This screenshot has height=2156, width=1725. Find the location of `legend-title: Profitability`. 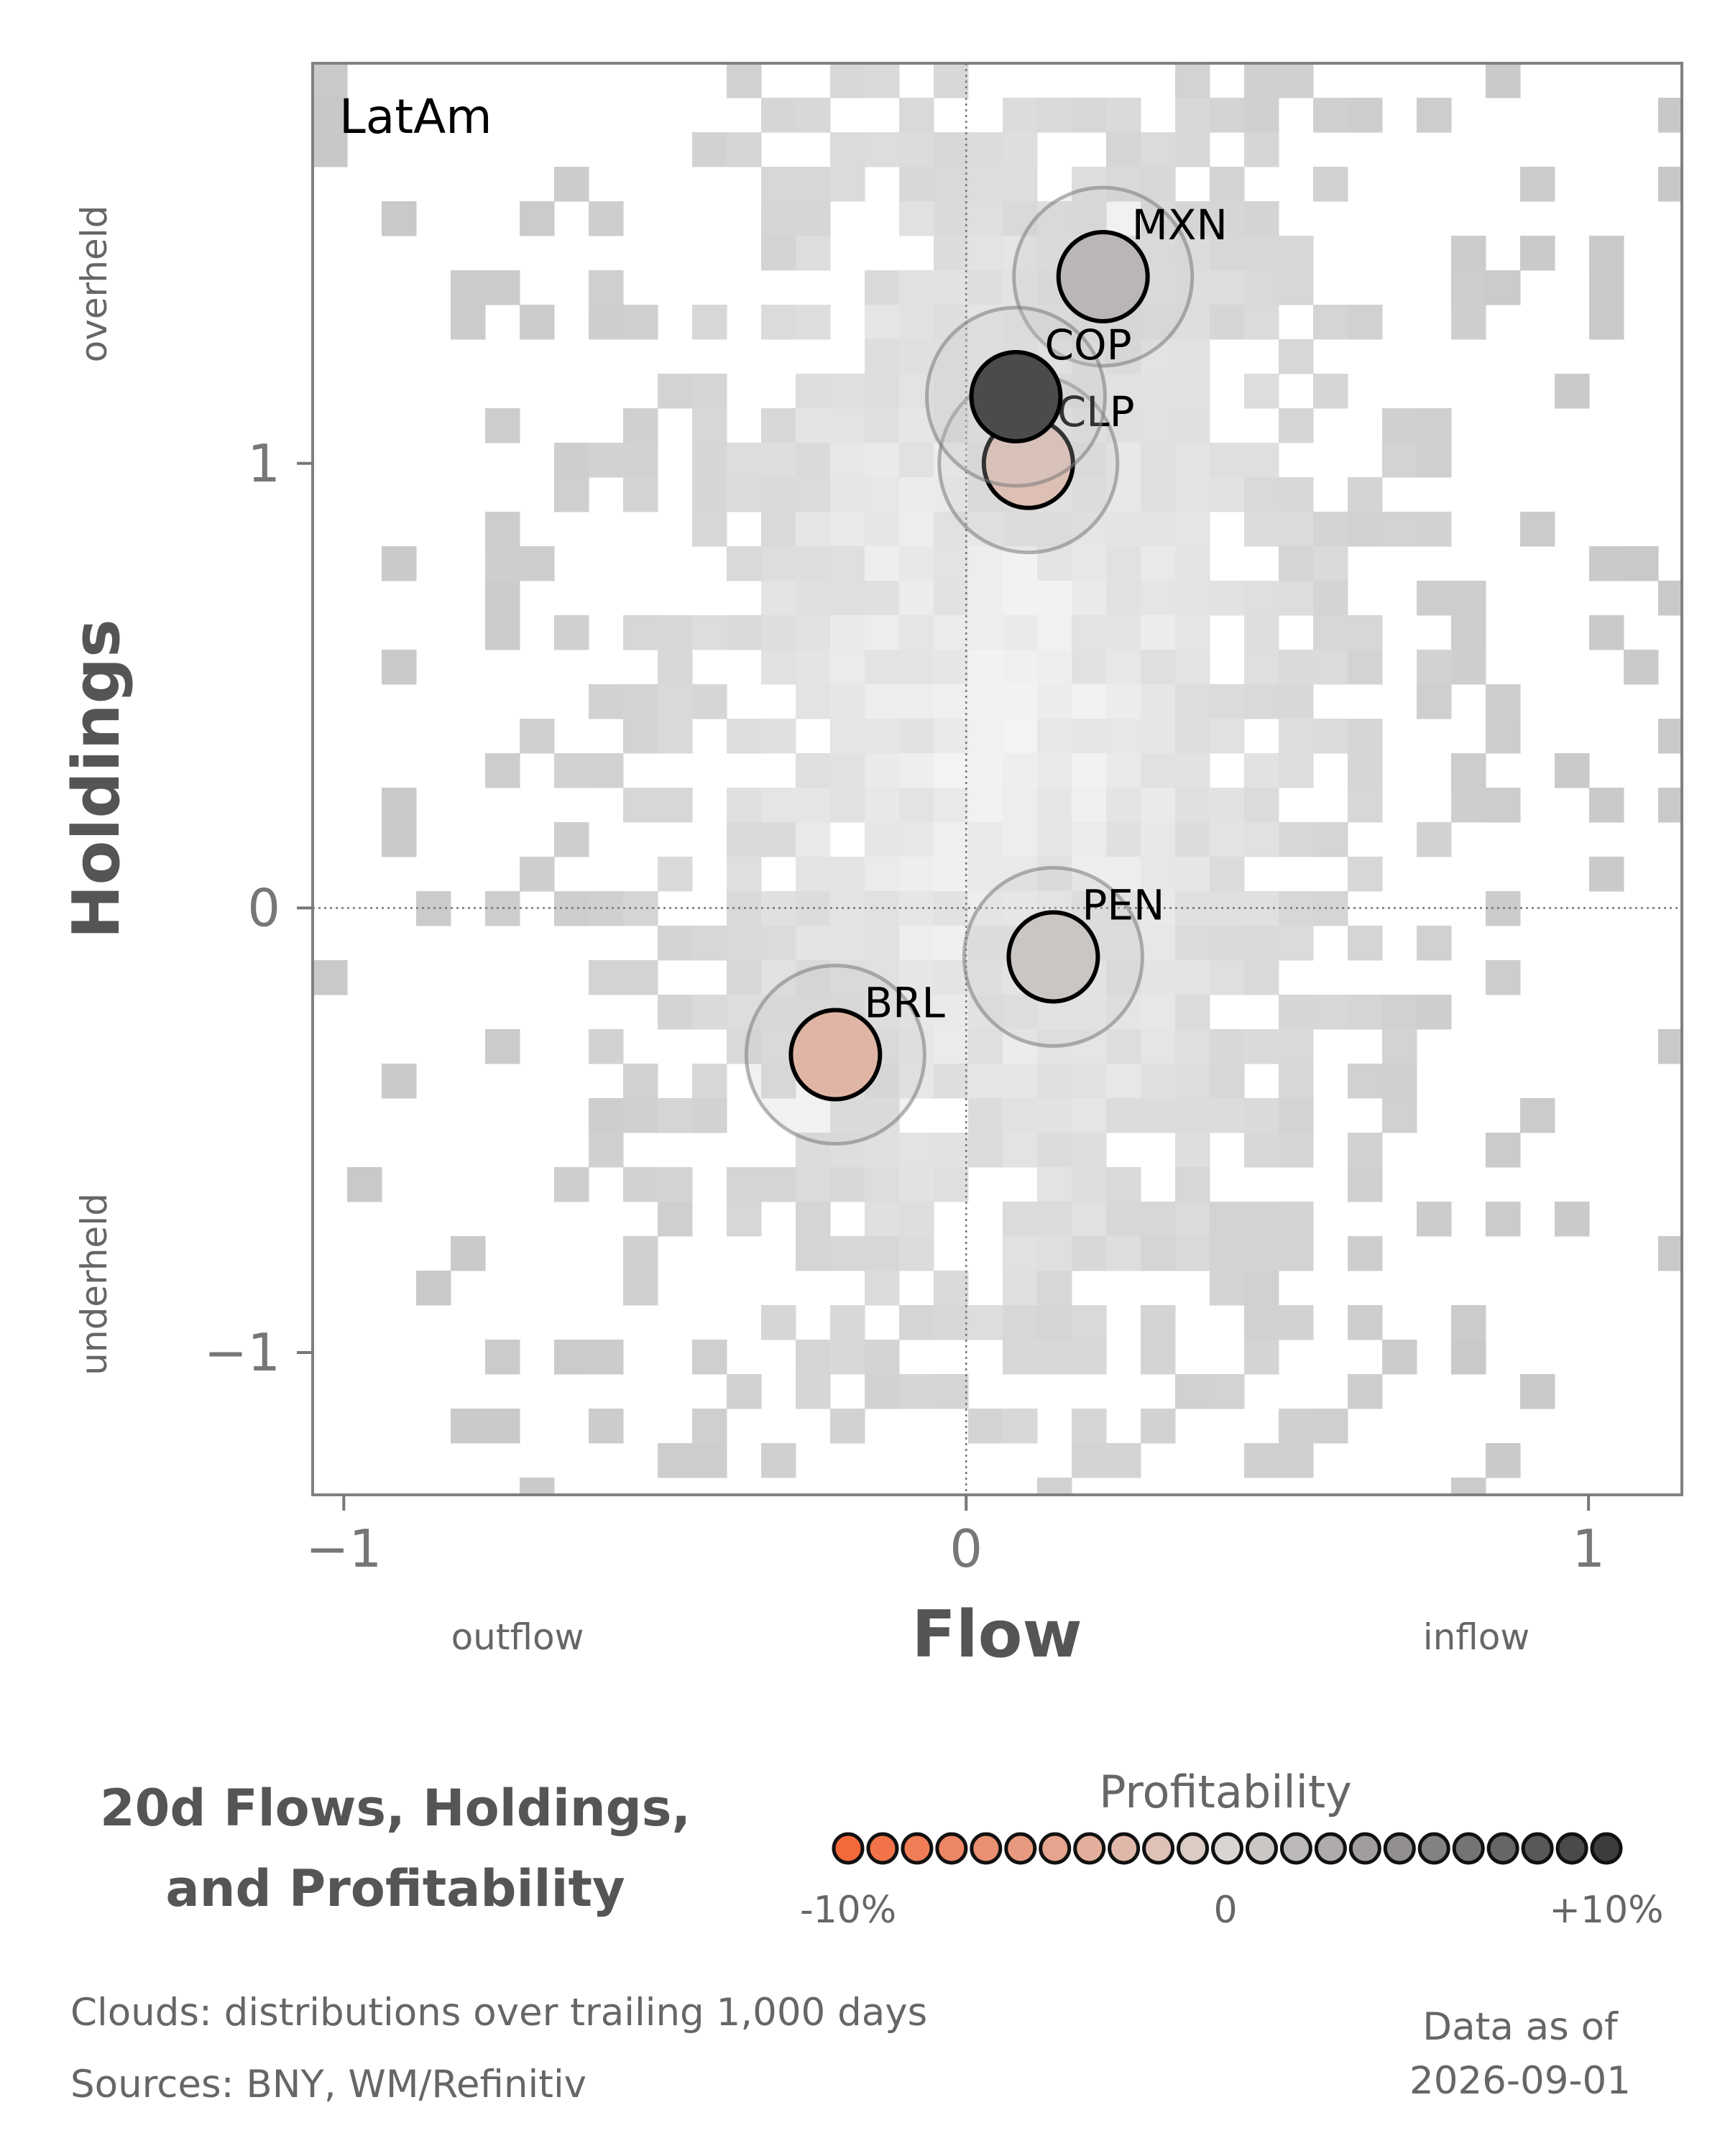

legend-title: Profitability is located at coordinates (1225, 1792).